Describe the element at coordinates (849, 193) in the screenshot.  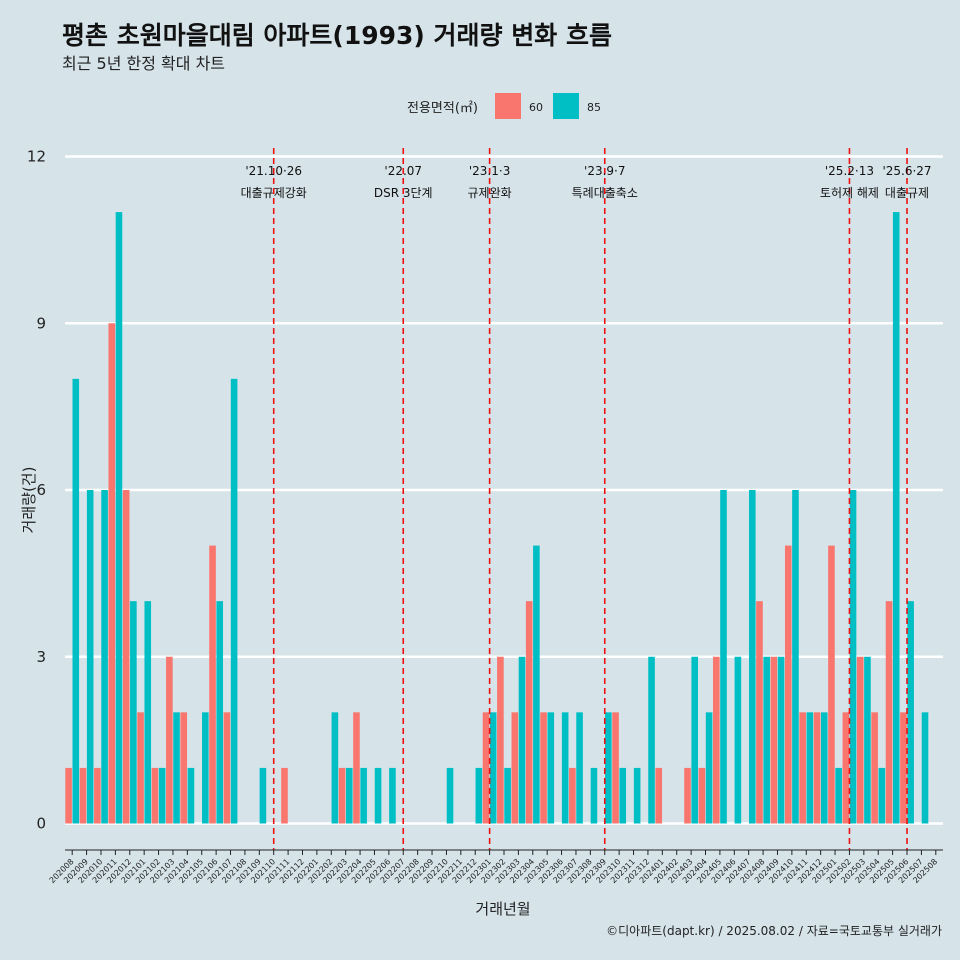
I see `annotation-label: 토허제 해제` at that location.